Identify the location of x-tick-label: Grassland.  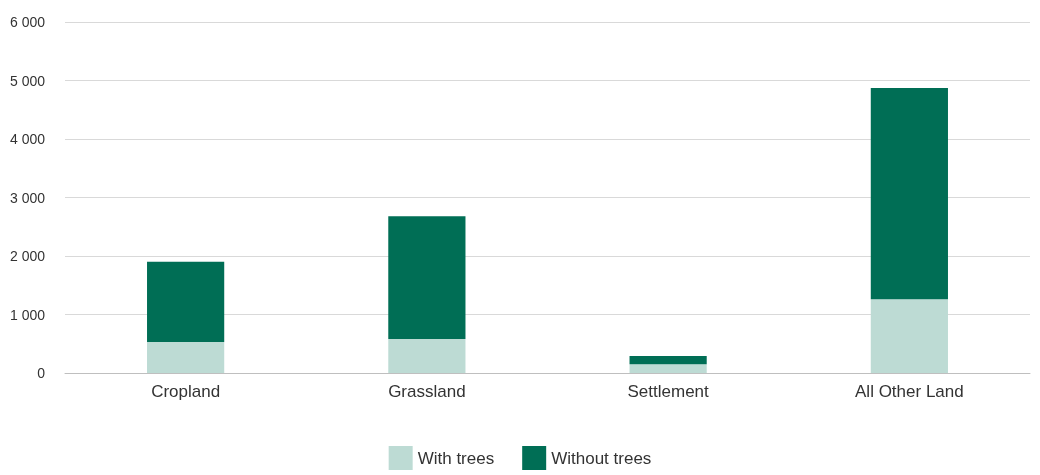
(427, 391).